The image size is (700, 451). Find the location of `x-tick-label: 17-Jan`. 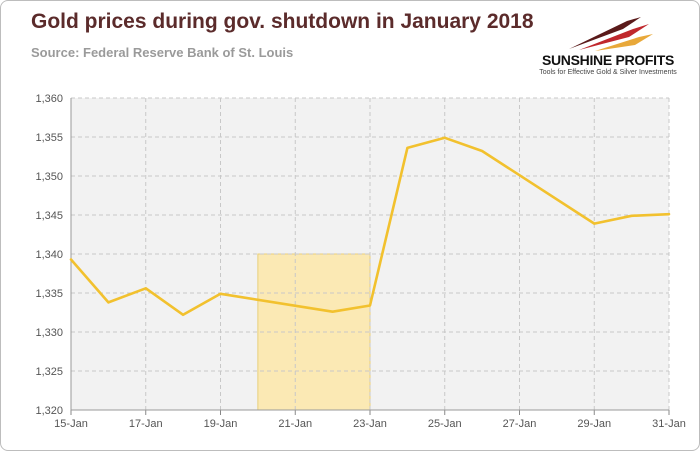

x-tick-label: 17-Jan is located at coordinates (146, 424).